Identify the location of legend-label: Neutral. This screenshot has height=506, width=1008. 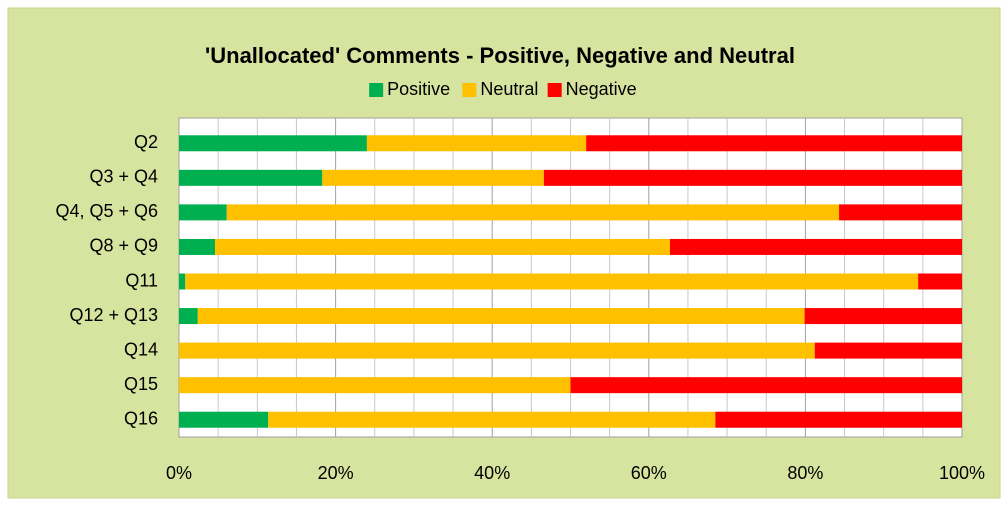
(509, 89).